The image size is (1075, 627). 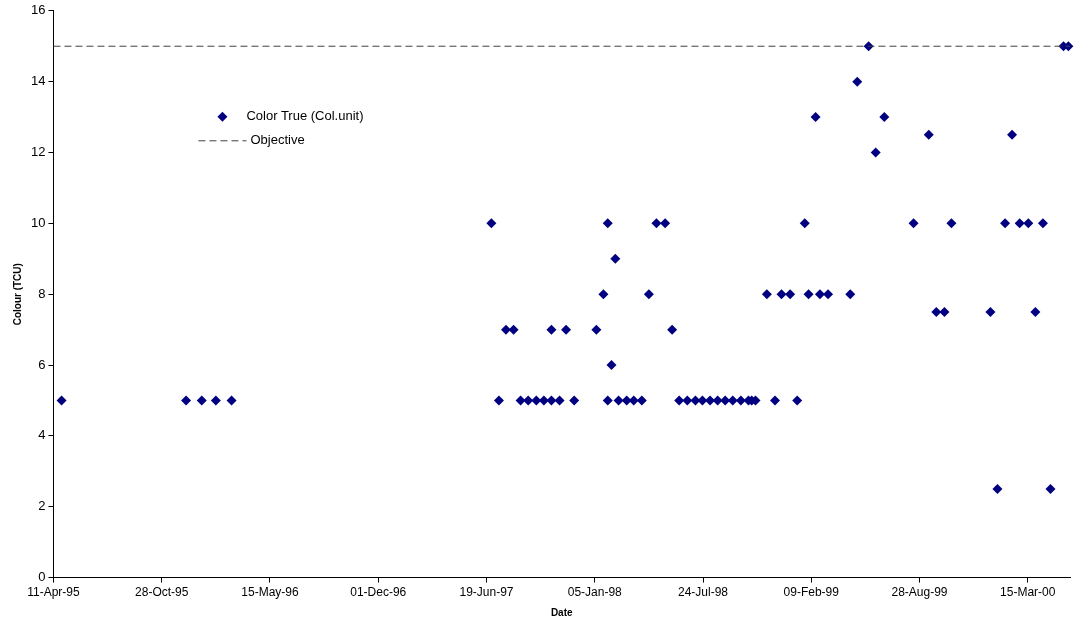 What do you see at coordinates (42, 435) in the screenshot?
I see `y-tick-label: 4` at bounding box center [42, 435].